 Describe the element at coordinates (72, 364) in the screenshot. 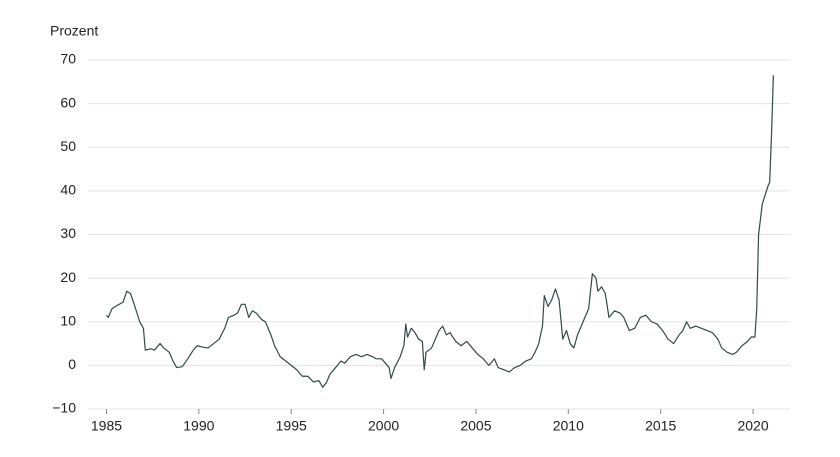

I see `y-tick-label: 0` at that location.